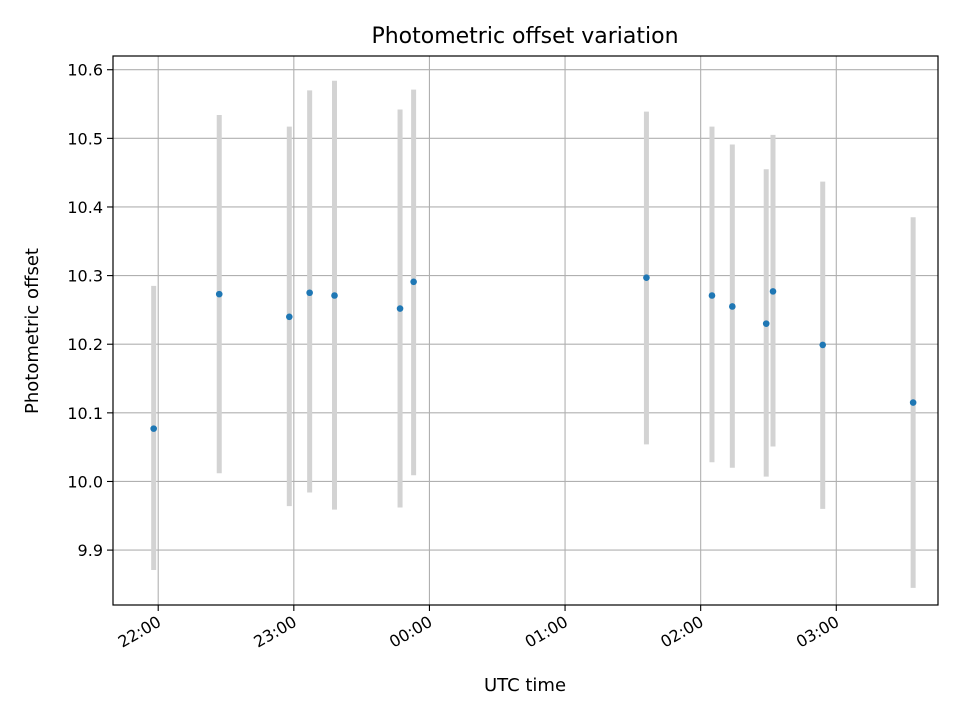 The image size is (960, 725). What do you see at coordinates (525, 685) in the screenshot?
I see `x-axis-label: UTC time` at bounding box center [525, 685].